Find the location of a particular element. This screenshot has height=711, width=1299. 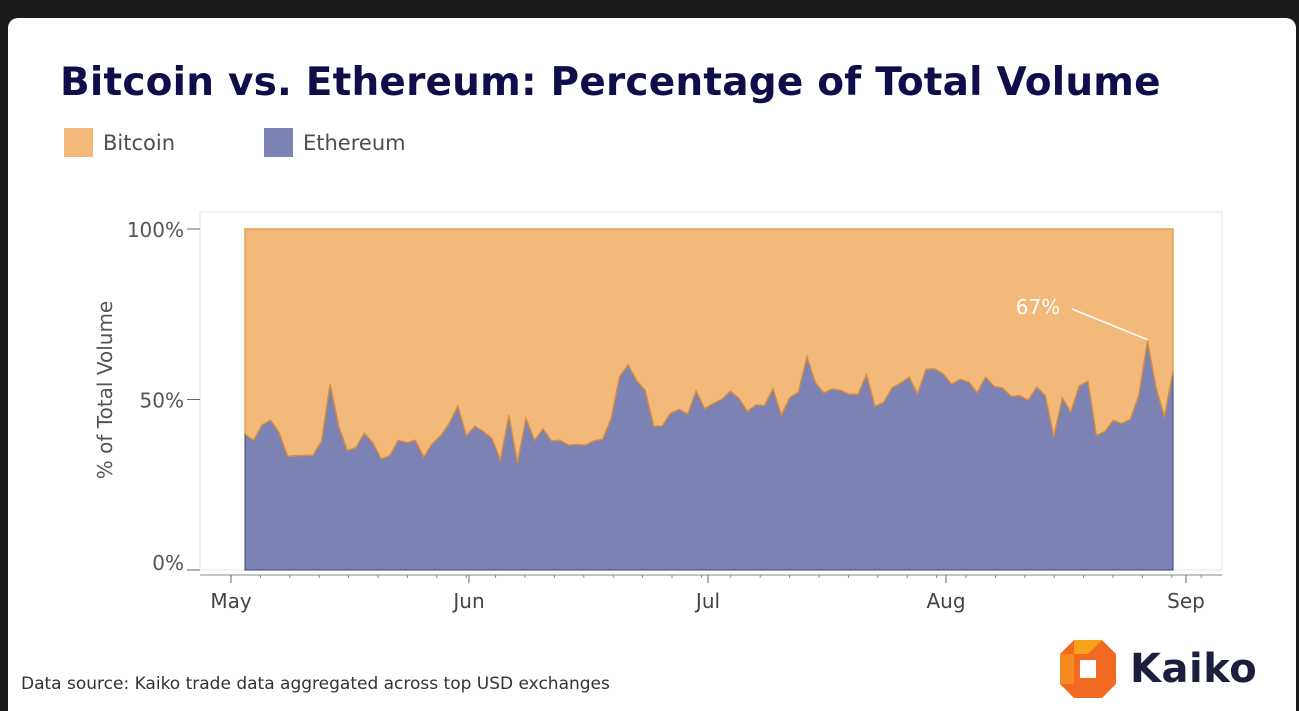

annotation-leader-line is located at coordinates (1109, 324).